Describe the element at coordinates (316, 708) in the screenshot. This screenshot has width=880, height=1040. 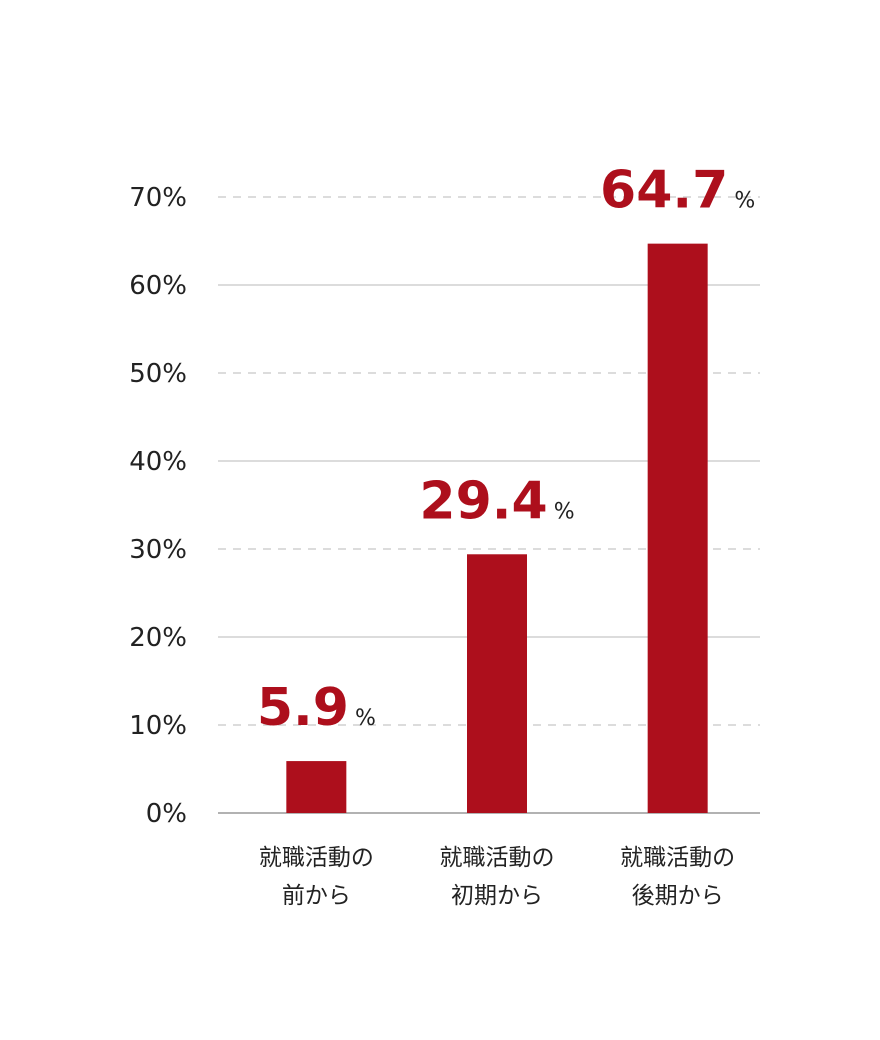
I see `value-label: 5.9%` at that location.